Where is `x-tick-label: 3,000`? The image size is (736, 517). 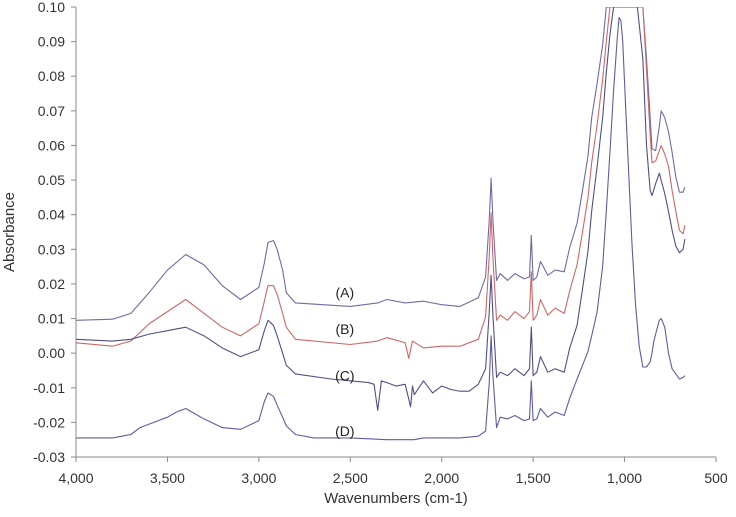
x-tick-label: 3,000 is located at coordinates (258, 478).